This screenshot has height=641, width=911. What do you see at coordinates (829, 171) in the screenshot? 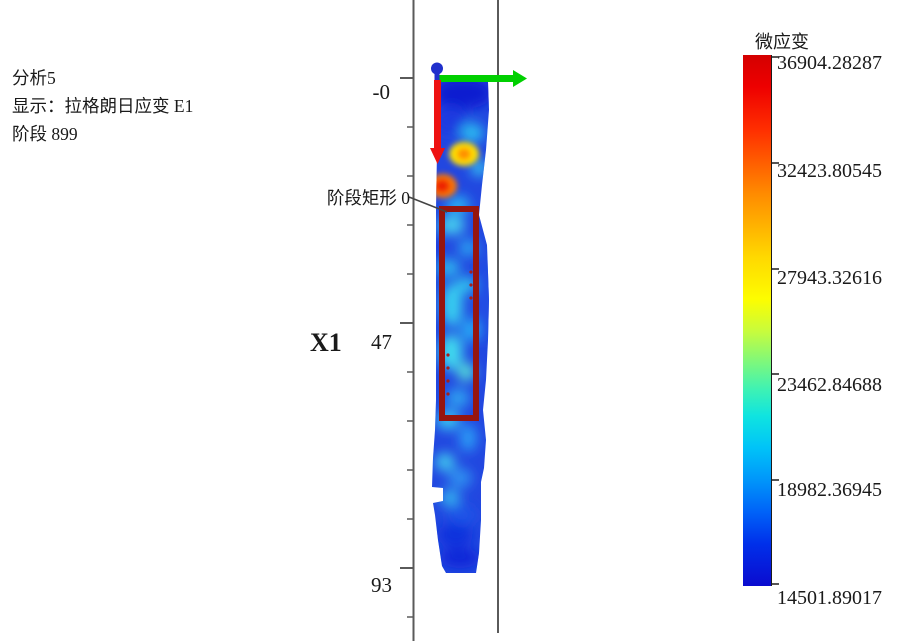
I see `colorbar-label-2: 32423.80545` at bounding box center [829, 171].